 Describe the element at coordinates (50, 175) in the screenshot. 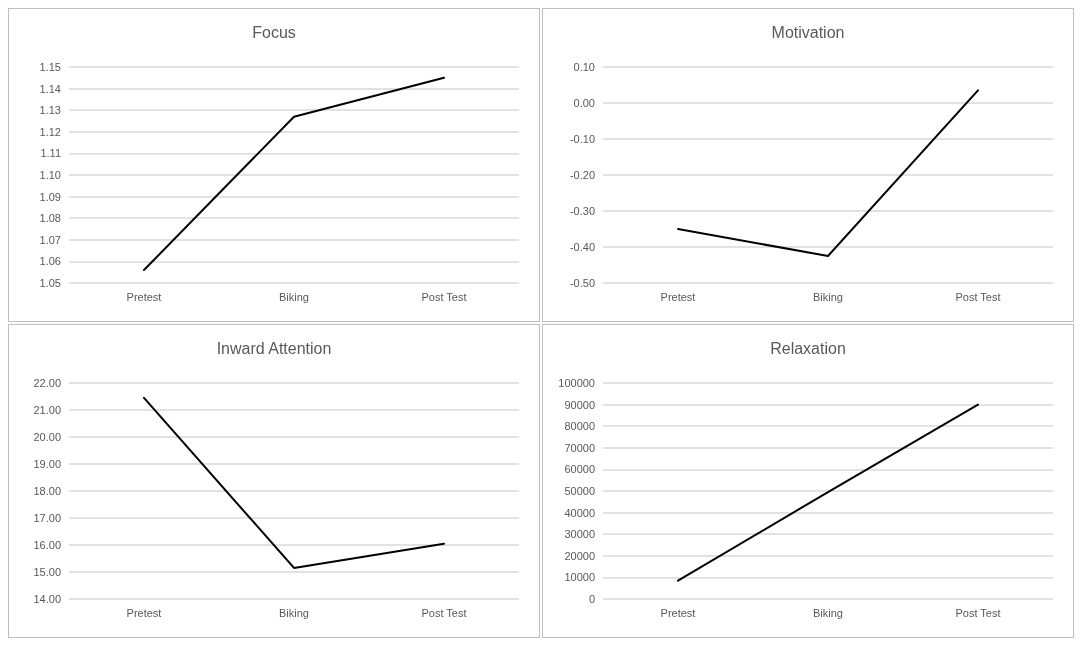

I see `y-tick-label: 1.10` at that location.